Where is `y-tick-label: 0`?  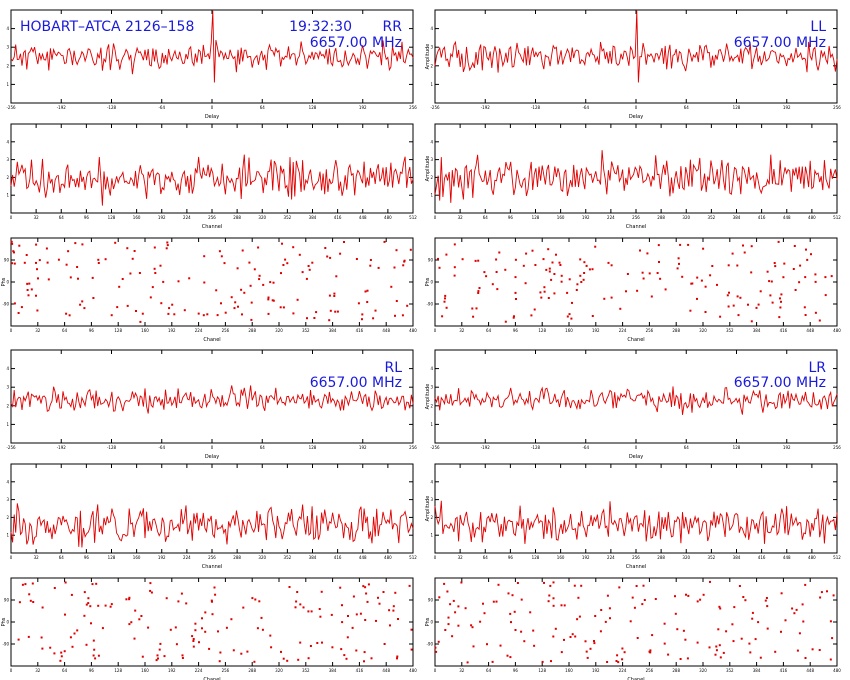 y-tick-label: 0 is located at coordinates (431, 622).